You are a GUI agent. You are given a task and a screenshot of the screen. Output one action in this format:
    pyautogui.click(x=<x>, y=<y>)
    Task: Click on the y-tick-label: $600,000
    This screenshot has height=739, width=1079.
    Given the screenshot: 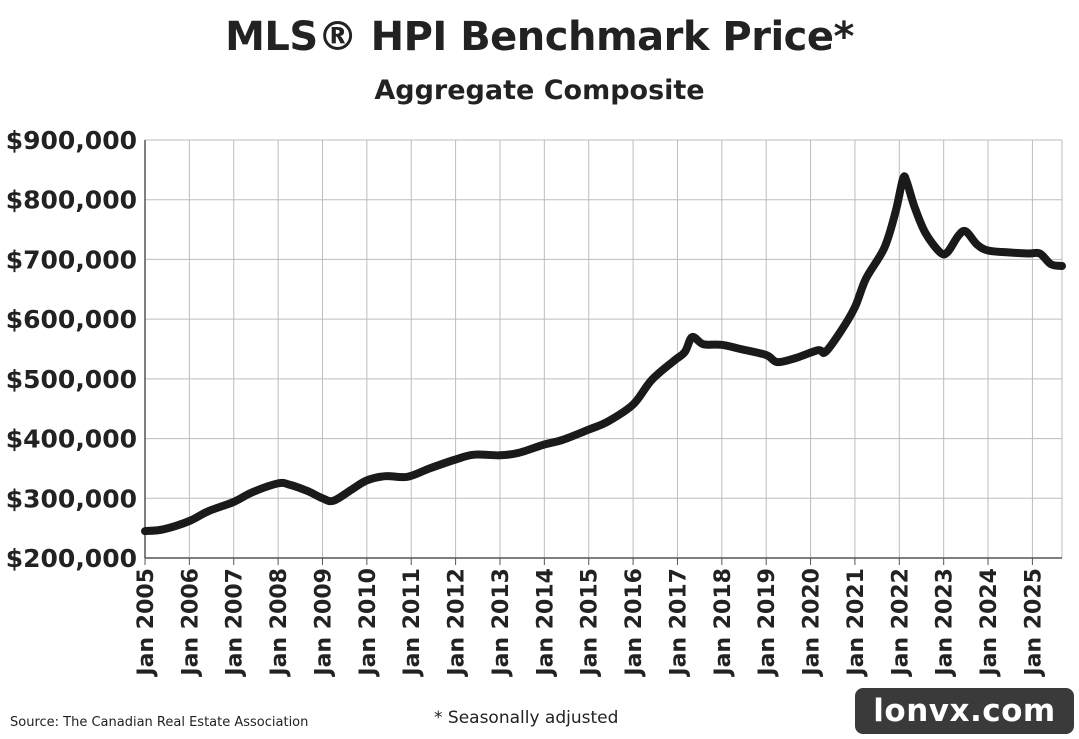 What is the action you would take?
    pyautogui.click(x=71, y=319)
    